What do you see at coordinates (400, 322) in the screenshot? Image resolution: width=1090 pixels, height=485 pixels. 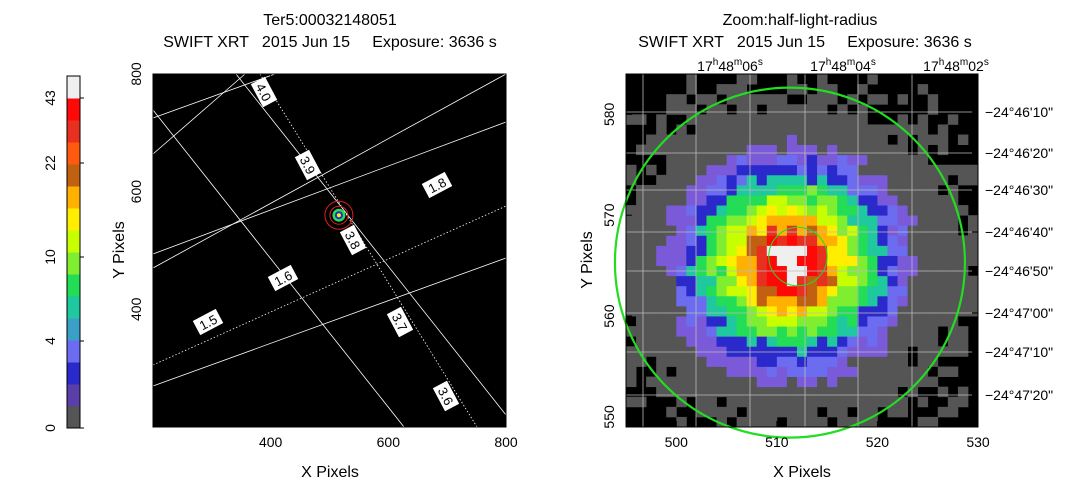 I see `left-grid-label: 3.7` at bounding box center [400, 322].